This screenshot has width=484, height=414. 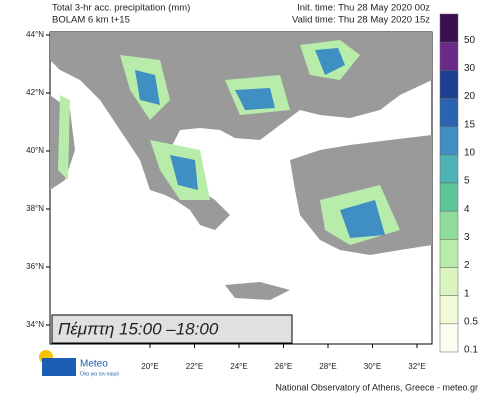 I want to click on lon-label: 24°E, so click(x=238, y=366).